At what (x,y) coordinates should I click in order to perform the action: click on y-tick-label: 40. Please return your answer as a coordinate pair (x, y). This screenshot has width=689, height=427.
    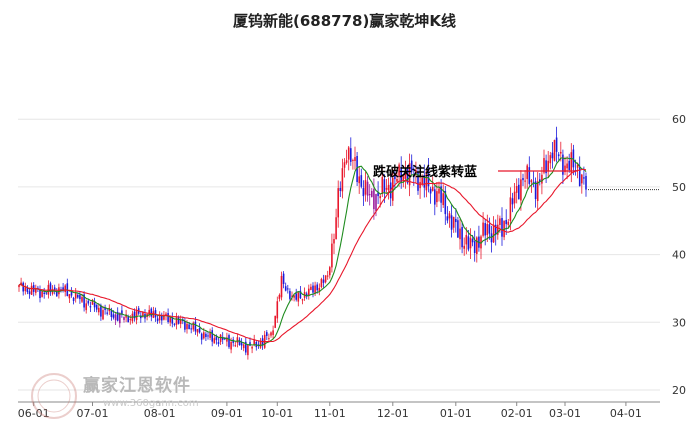
    Looking at the image, I should click on (679, 255).